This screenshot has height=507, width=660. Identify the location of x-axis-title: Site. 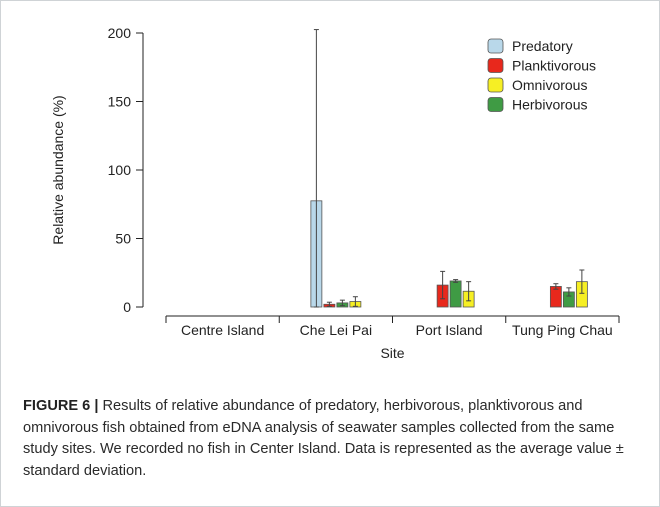
(392, 353).